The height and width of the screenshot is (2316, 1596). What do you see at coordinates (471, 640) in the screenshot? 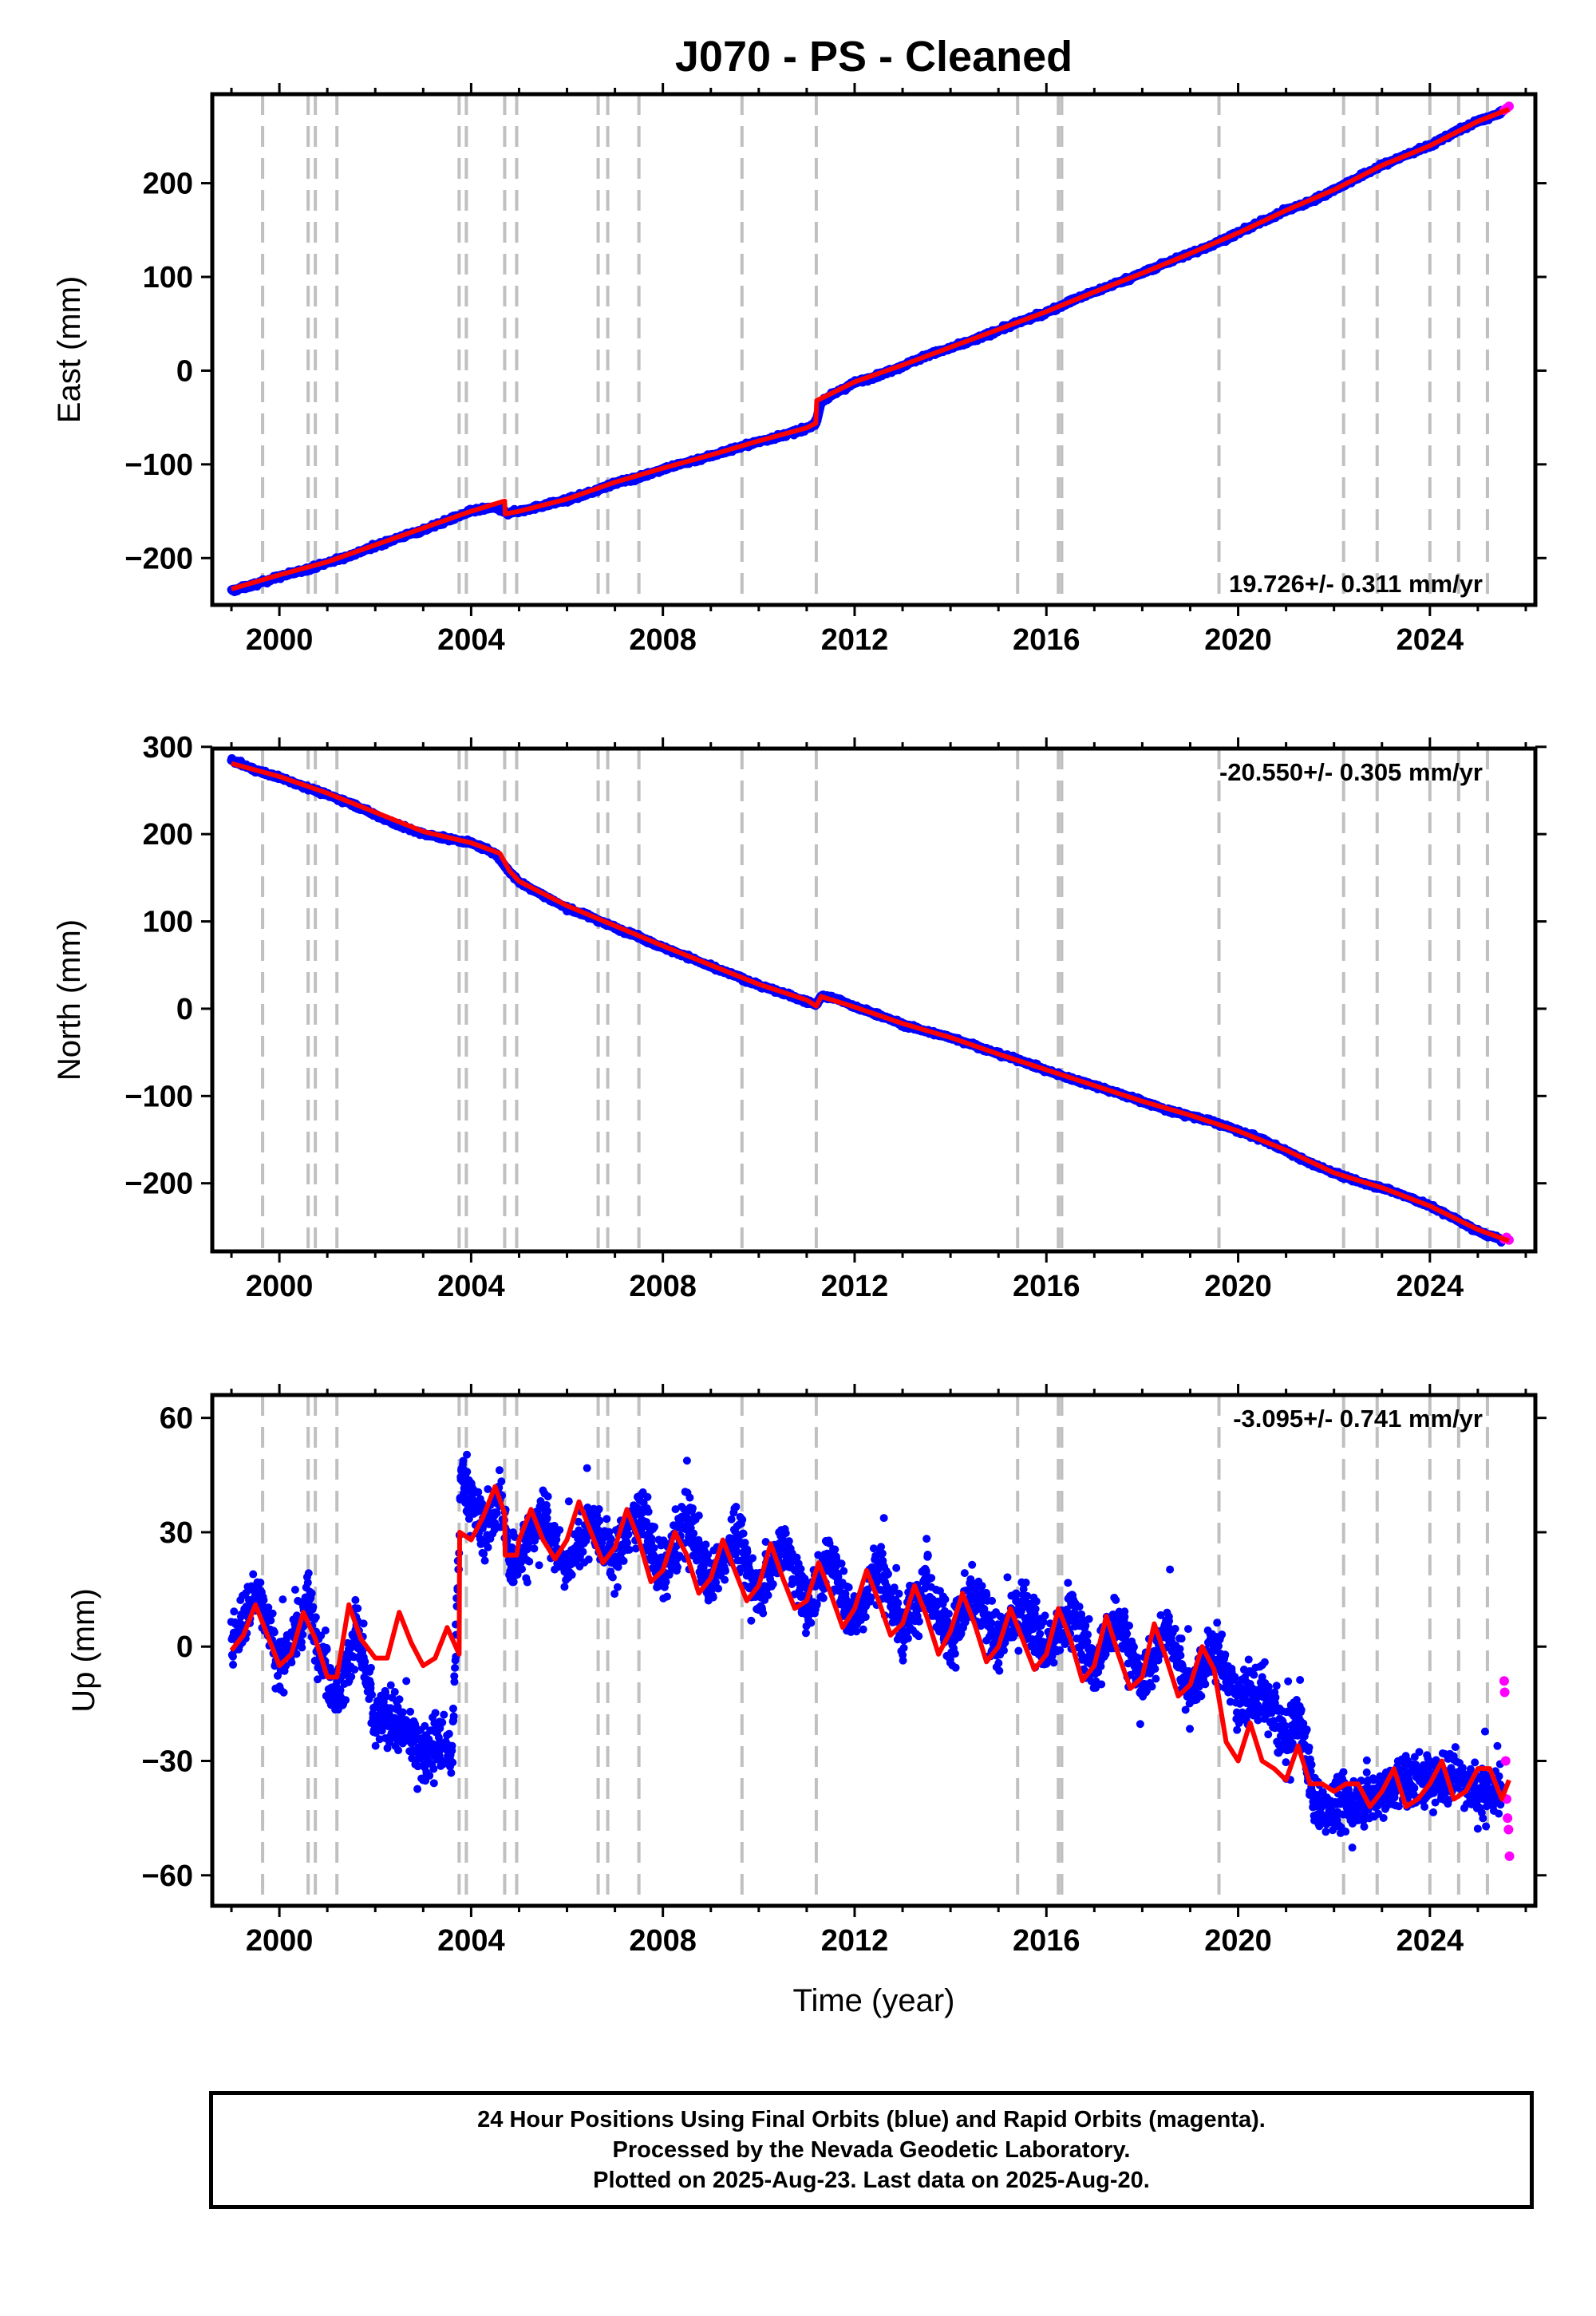
I see `x-tick-label: 2004` at bounding box center [471, 640].